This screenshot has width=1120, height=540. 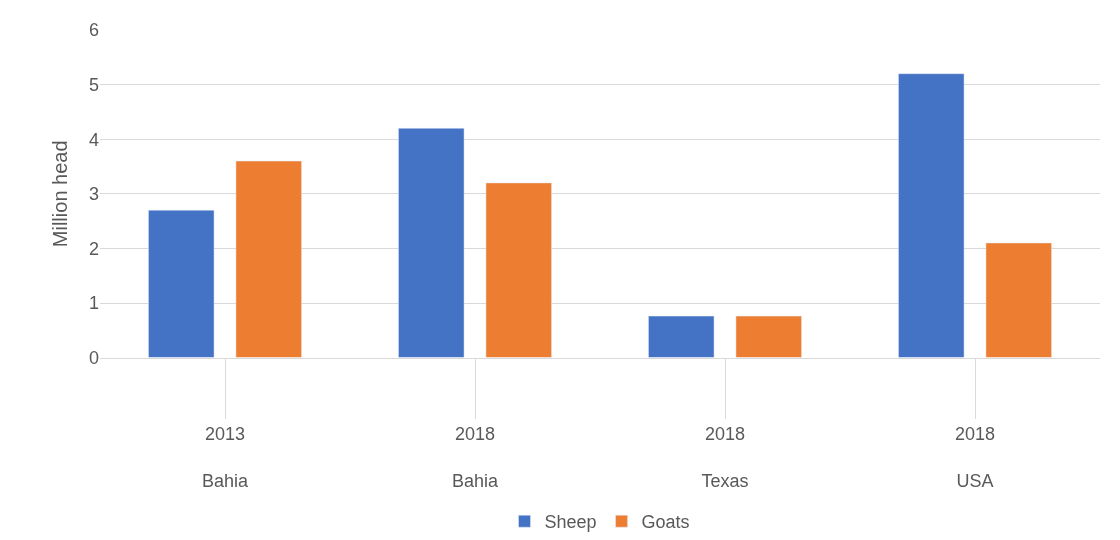 I want to click on y-tick-label: 5, so click(x=93, y=84).